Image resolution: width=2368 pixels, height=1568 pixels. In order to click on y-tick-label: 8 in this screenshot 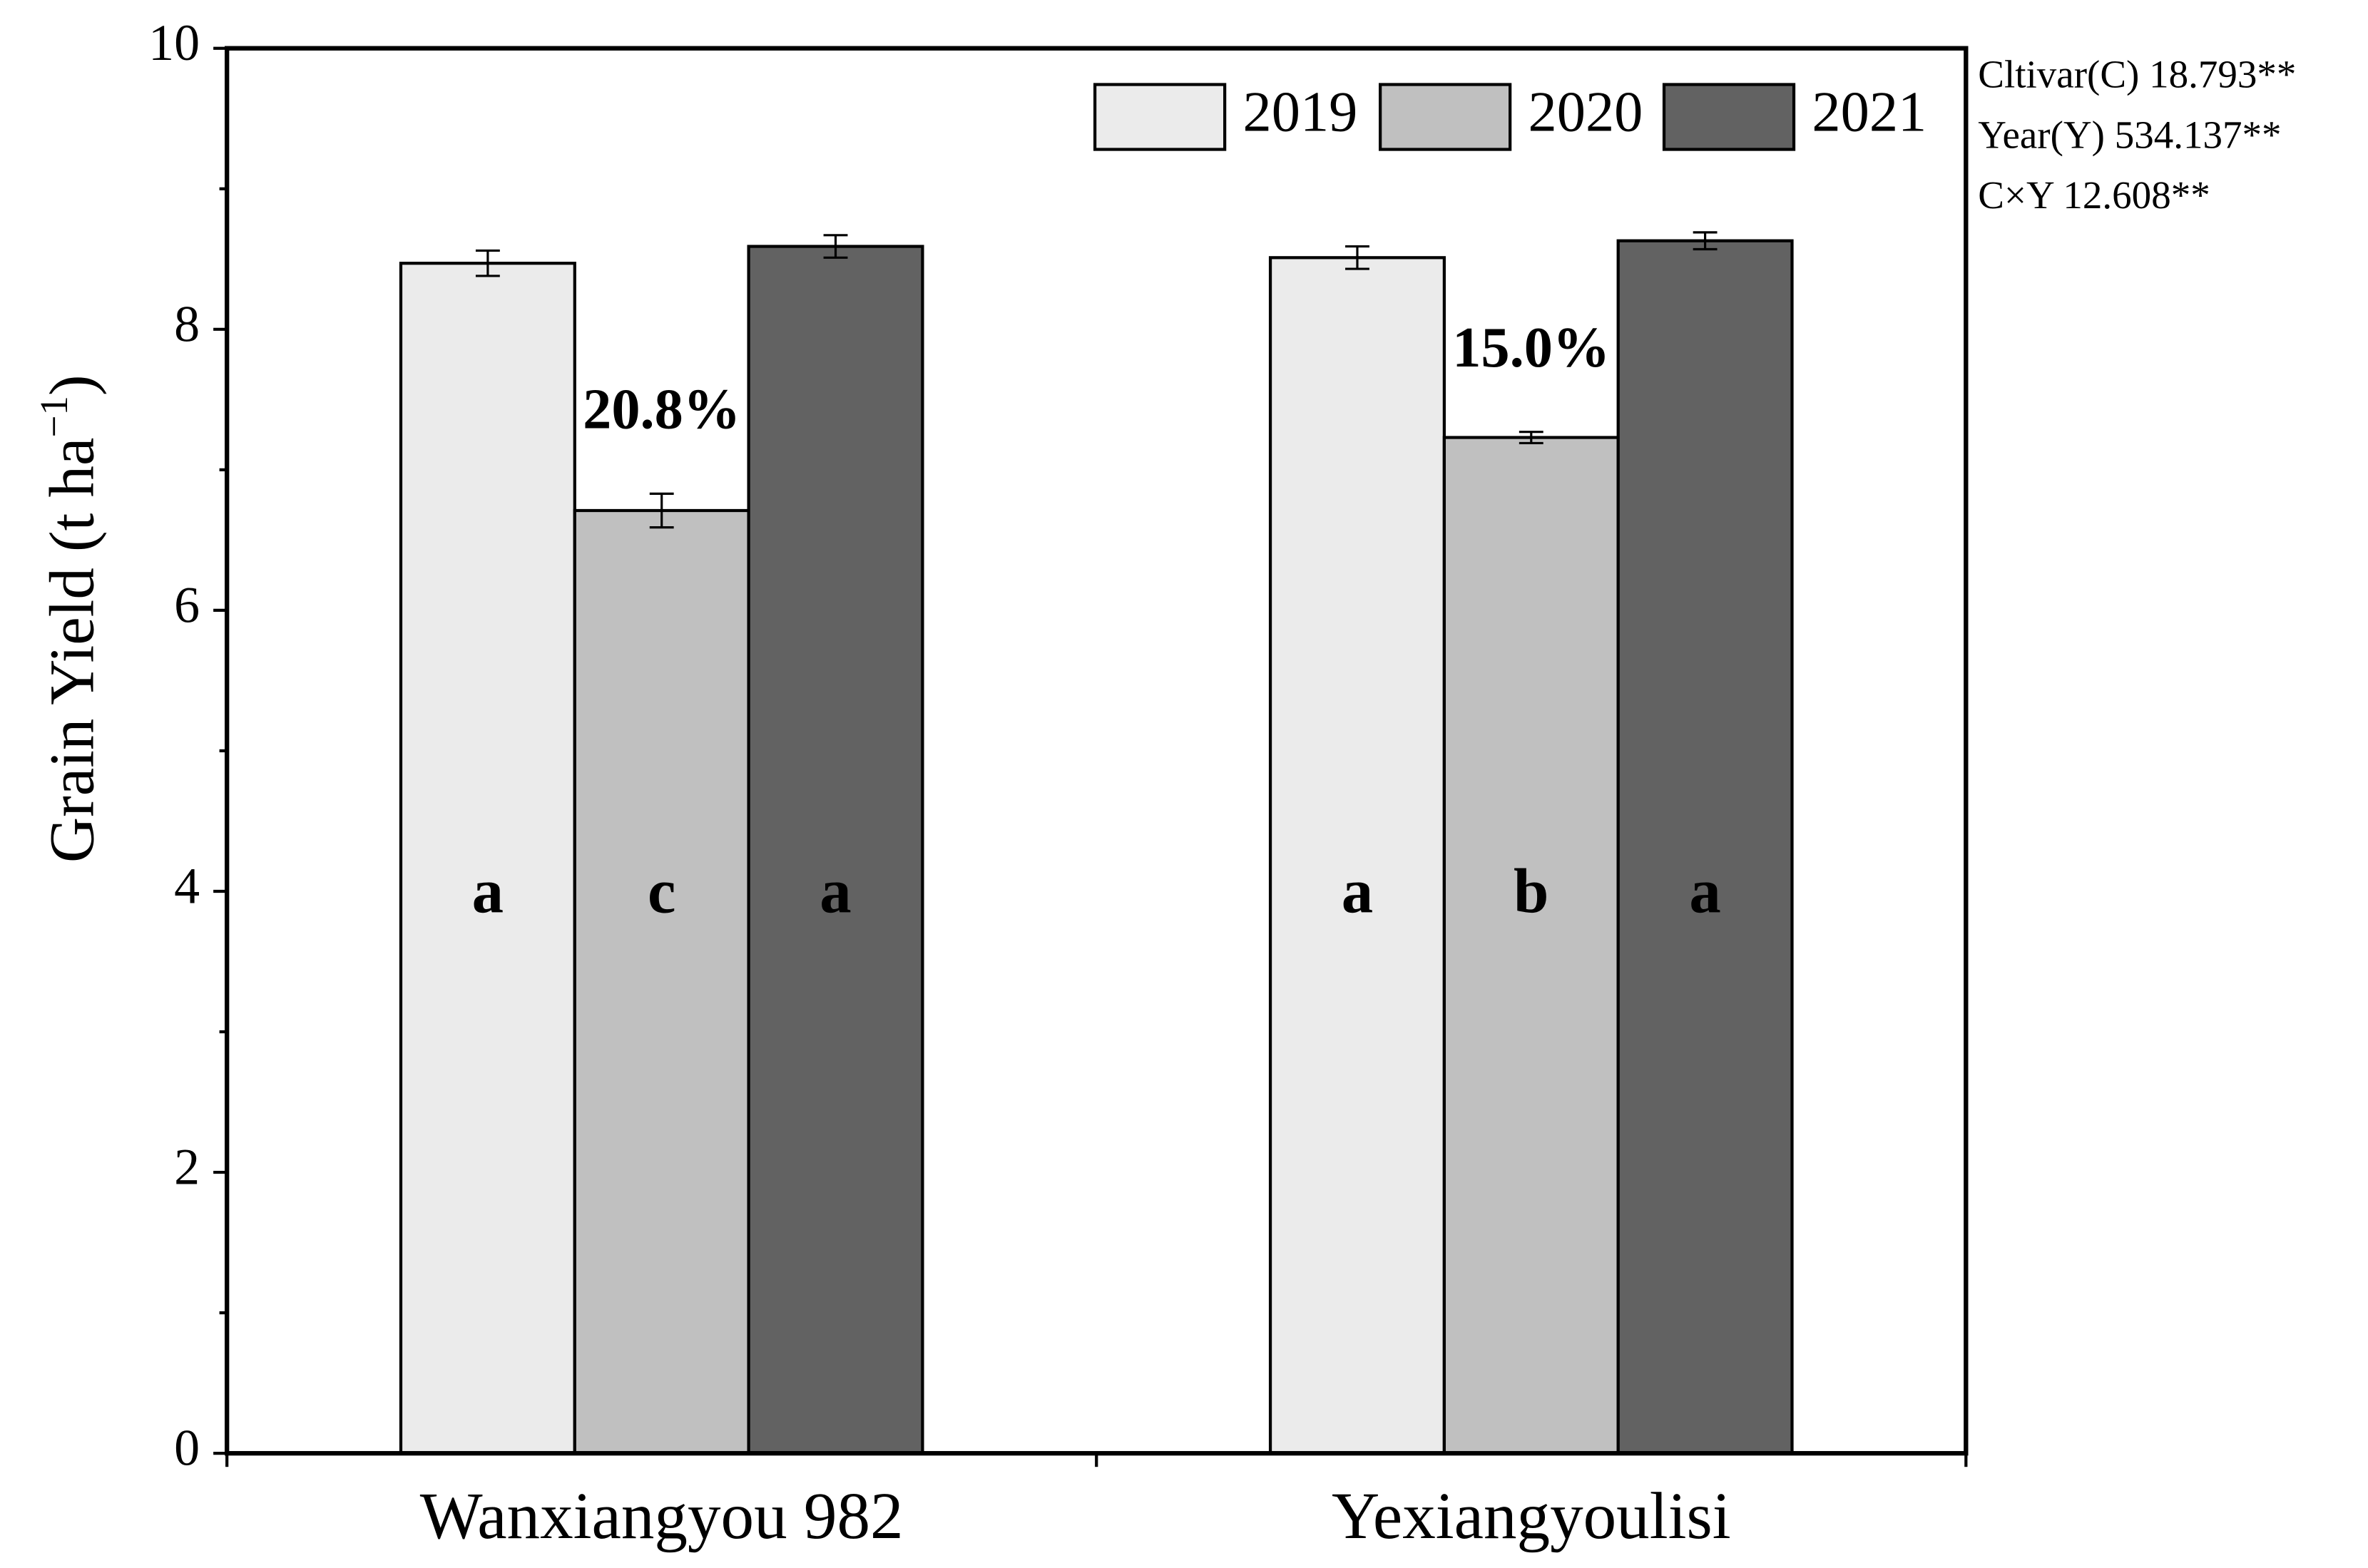, I will do `click(187, 323)`.